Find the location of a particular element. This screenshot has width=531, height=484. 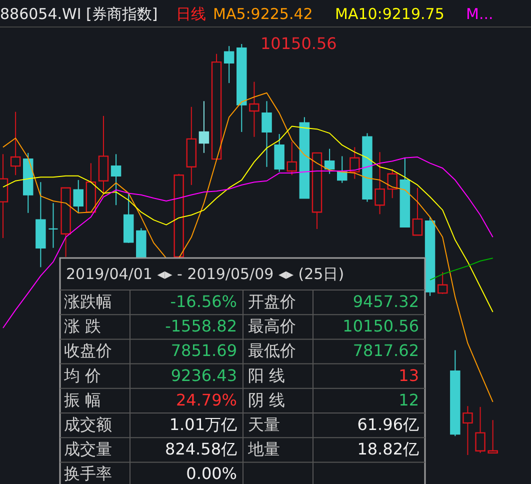

annotation: 成交额 is located at coordinates (88, 424).